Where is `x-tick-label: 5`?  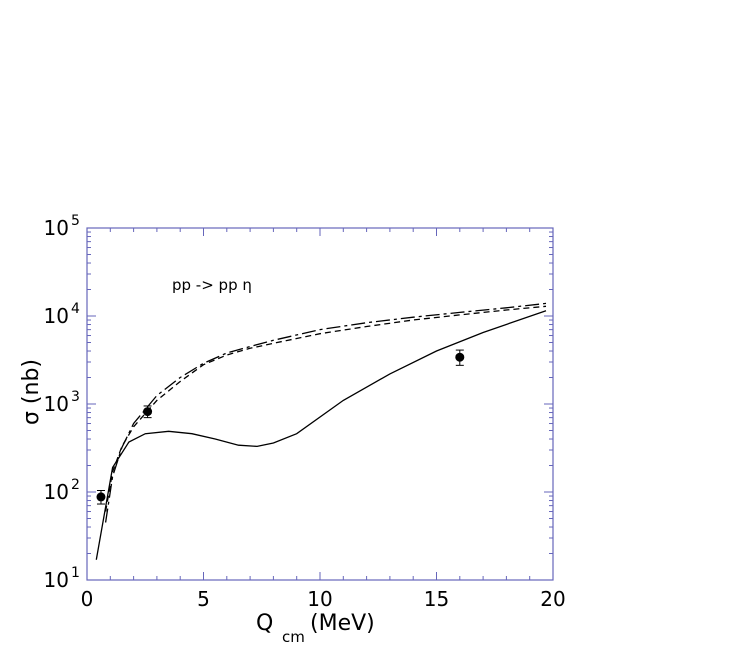
x-tick-label: 5 is located at coordinates (203, 599).